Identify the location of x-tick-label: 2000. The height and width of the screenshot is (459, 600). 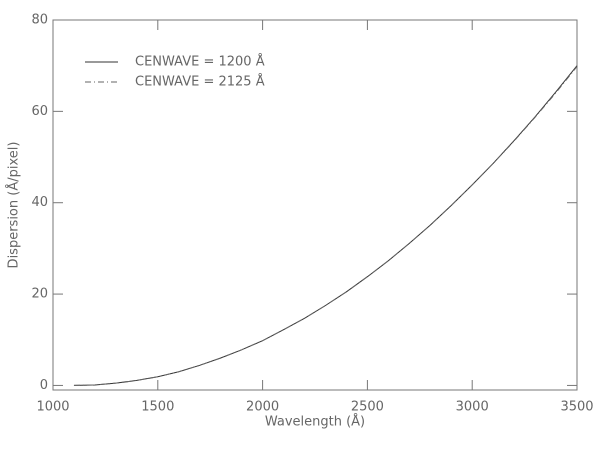
(262, 407).